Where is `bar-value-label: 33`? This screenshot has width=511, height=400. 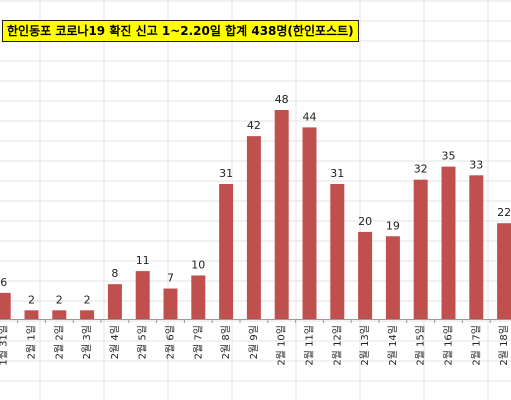
bar-value-label: 33 is located at coordinates (476, 164).